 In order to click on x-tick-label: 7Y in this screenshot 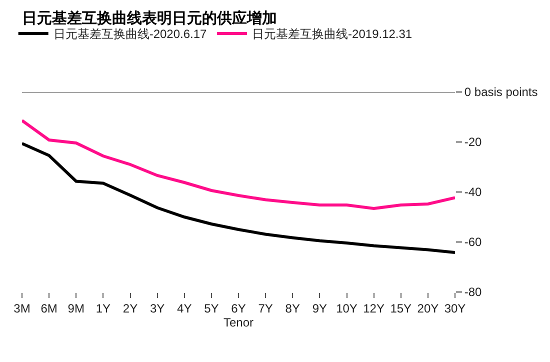, I will do `click(265, 308)`.